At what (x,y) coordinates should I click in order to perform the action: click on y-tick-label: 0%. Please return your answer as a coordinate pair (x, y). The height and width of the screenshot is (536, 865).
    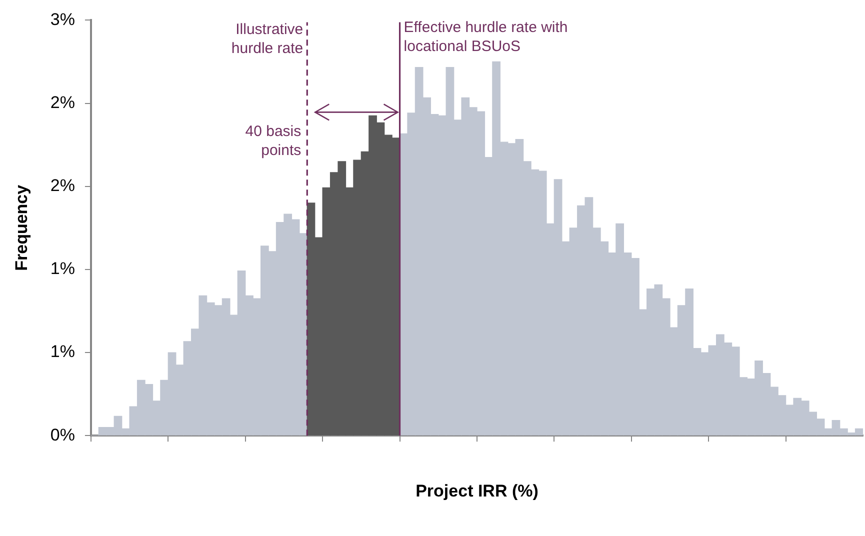
    Looking at the image, I should click on (62, 434).